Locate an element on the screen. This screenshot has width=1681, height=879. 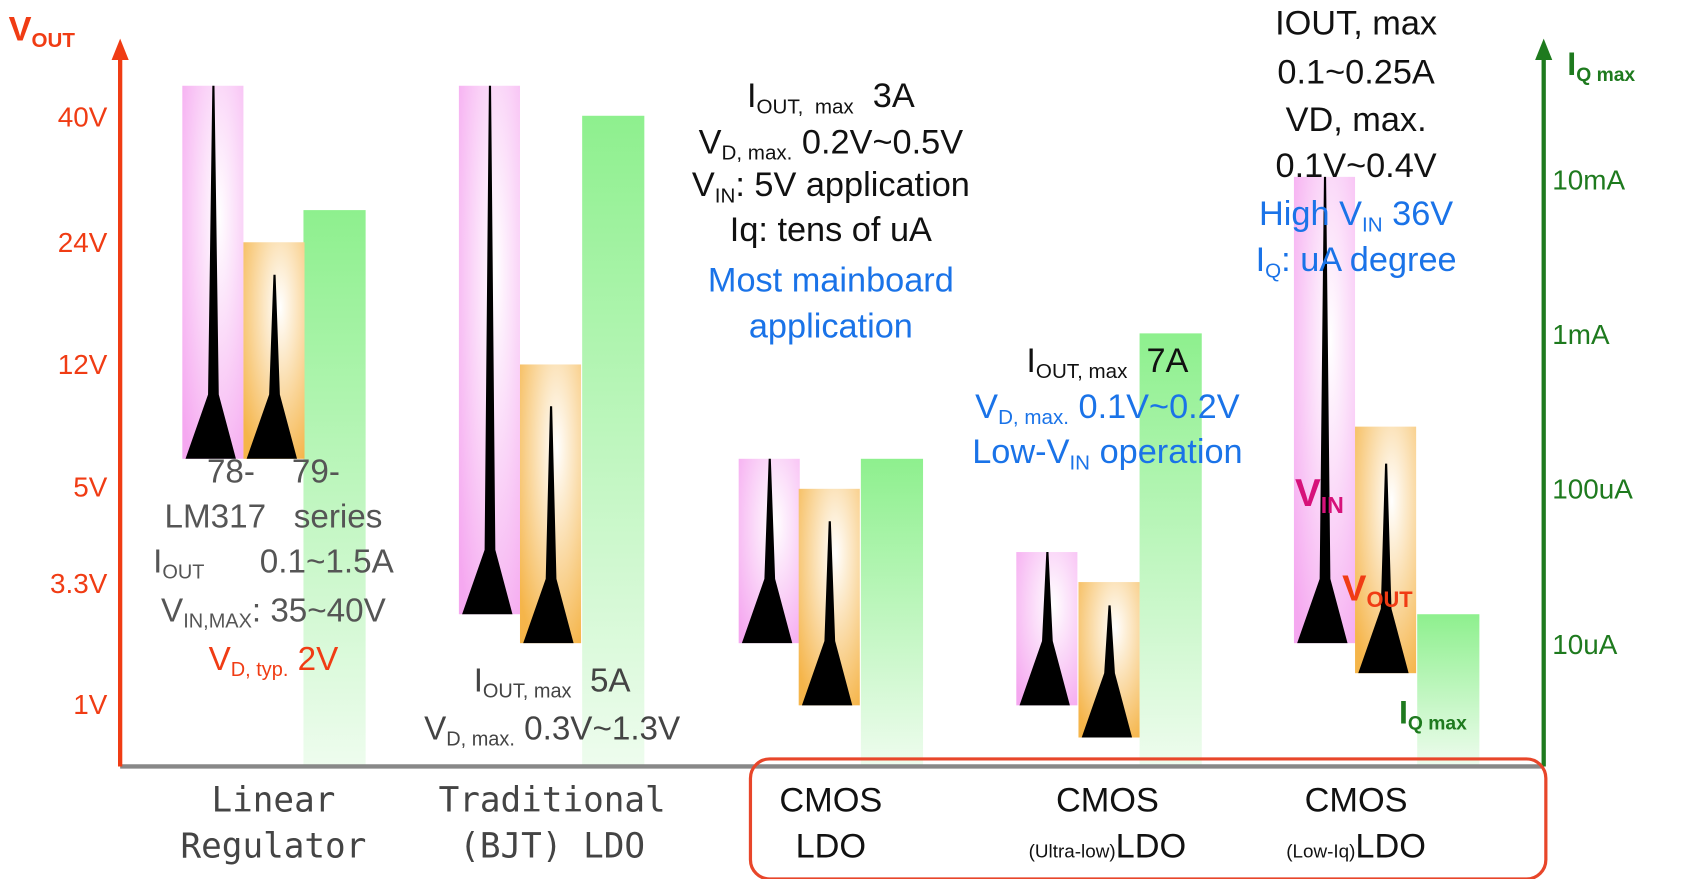
label: 78- 79- is located at coordinates (273, 471).